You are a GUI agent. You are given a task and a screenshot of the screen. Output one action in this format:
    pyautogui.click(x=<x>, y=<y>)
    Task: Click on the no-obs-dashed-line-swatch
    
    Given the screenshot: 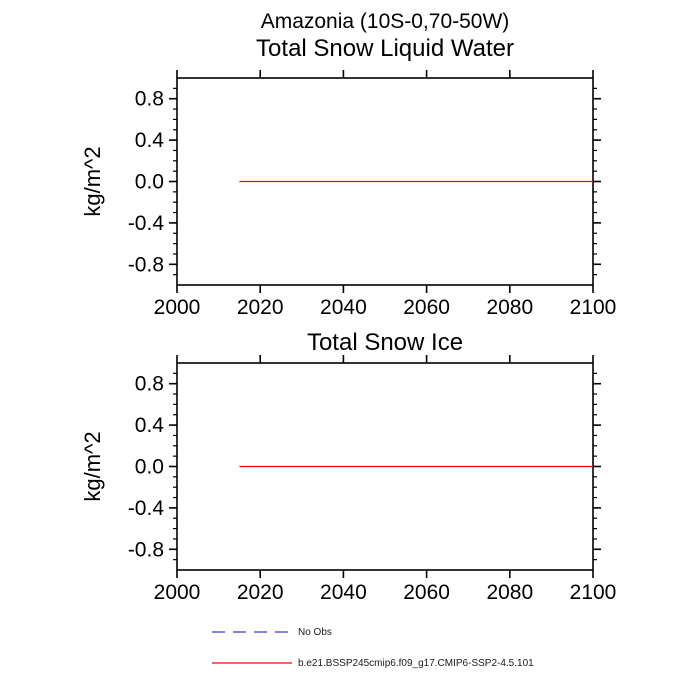 What is the action you would take?
    pyautogui.click(x=252, y=632)
    